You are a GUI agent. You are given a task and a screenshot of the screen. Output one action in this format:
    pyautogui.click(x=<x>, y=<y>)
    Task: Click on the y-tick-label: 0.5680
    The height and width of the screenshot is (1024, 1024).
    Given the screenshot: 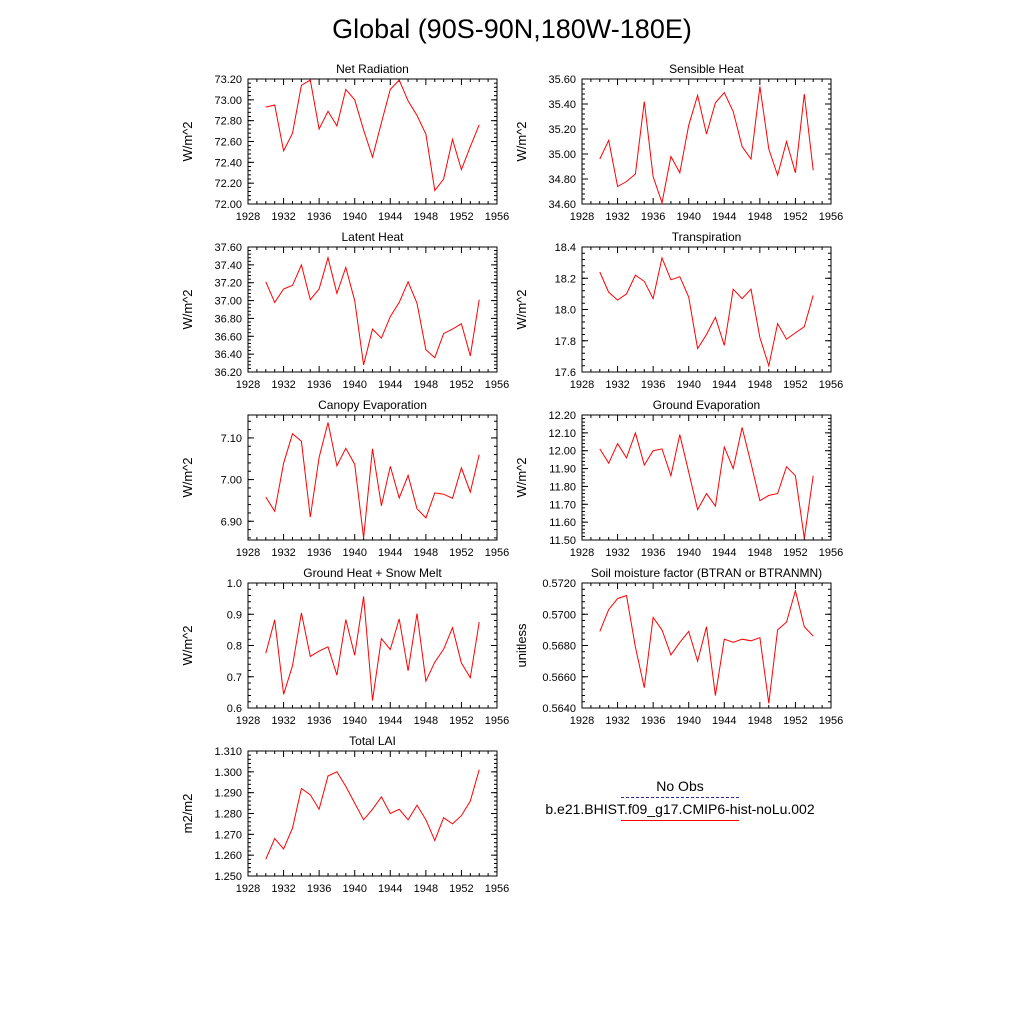 What is the action you would take?
    pyautogui.click(x=559, y=647)
    